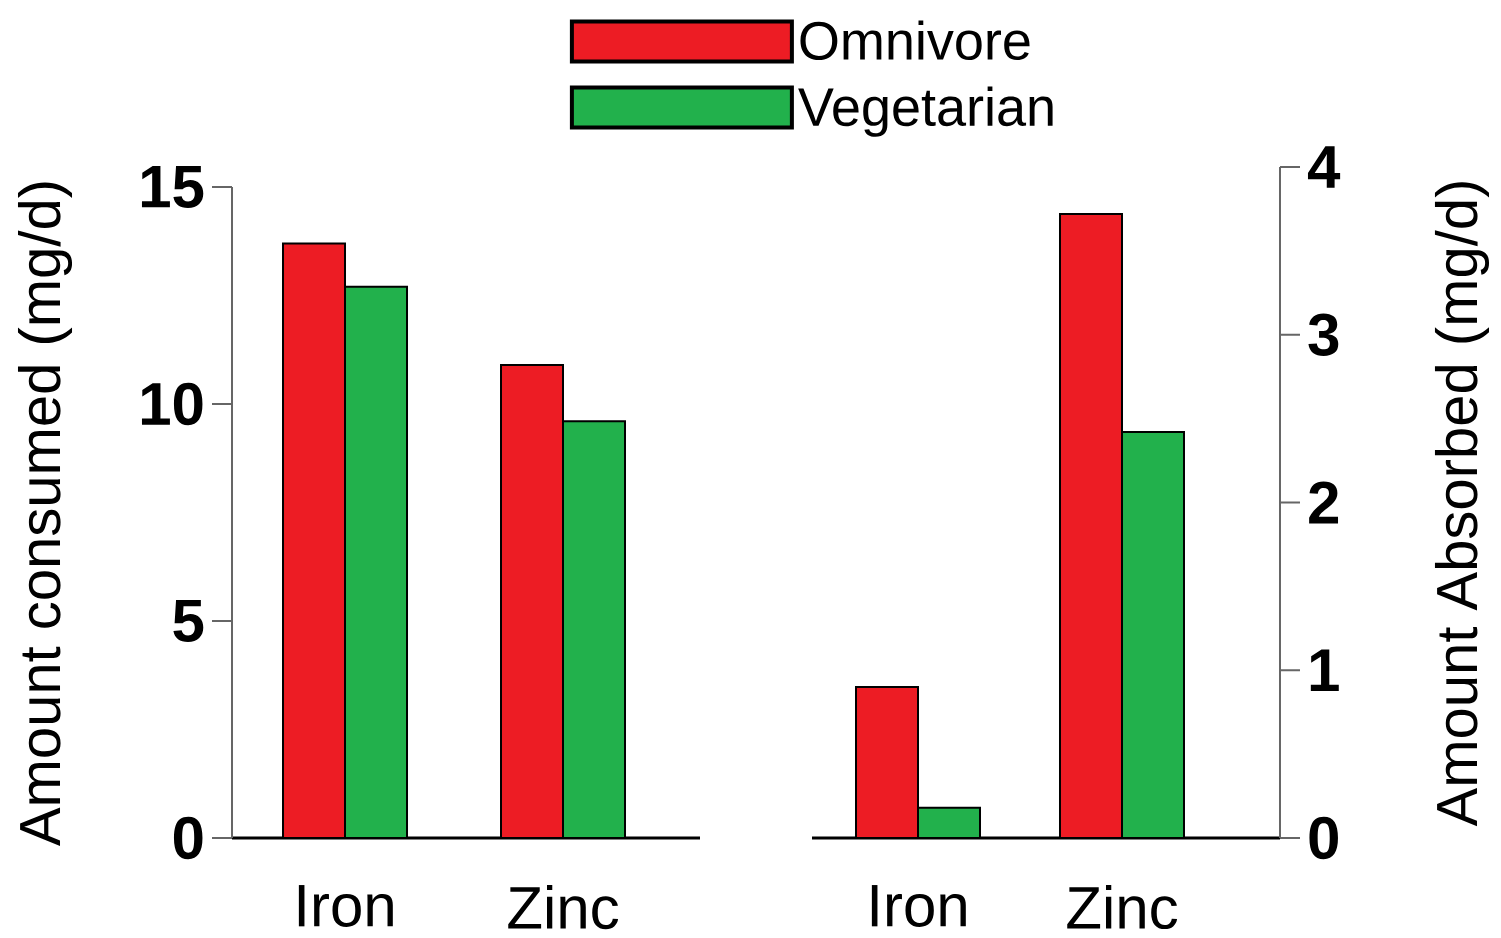  What do you see at coordinates (915, 40) in the screenshot?
I see `legend-label: Omnivore` at bounding box center [915, 40].